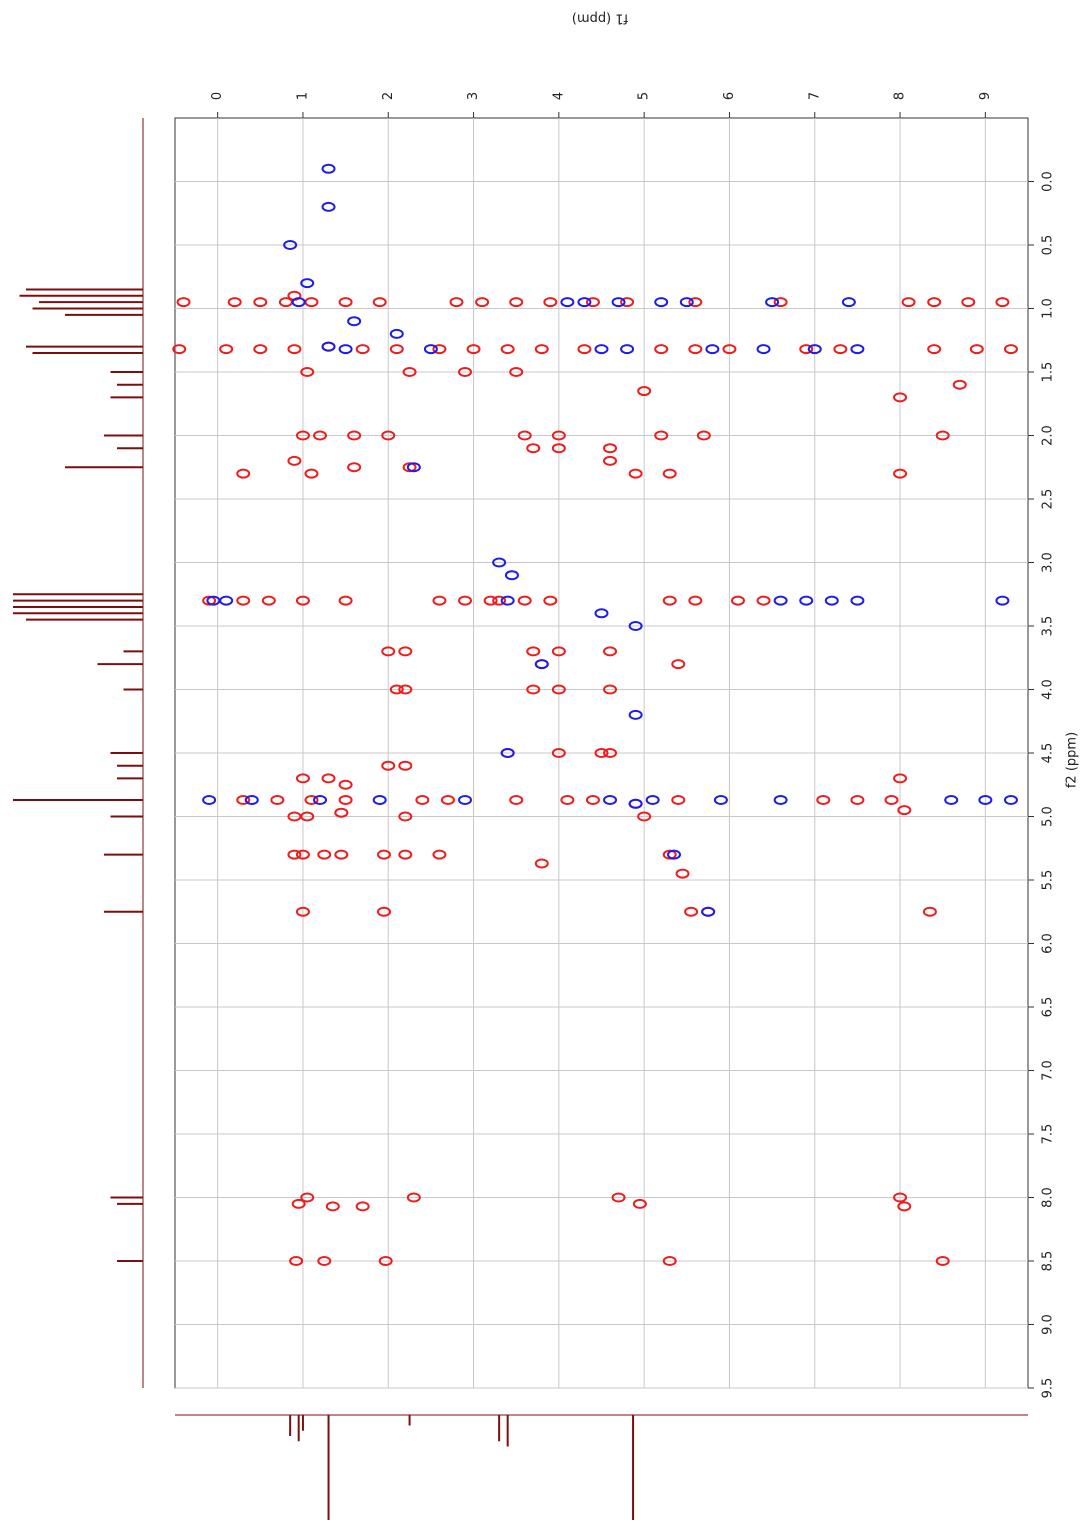  I want to click on x-axis-title: f1 (ppm), so click(600, 18).